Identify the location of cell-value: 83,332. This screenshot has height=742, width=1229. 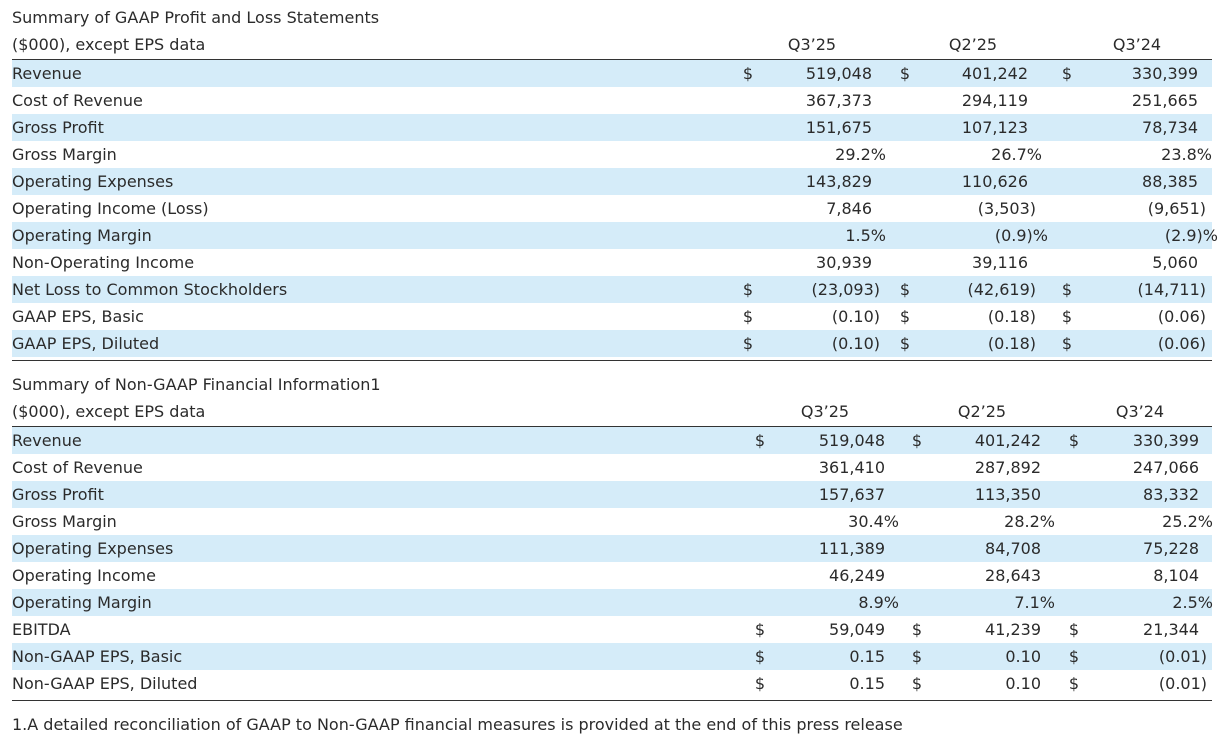
(1171, 494).